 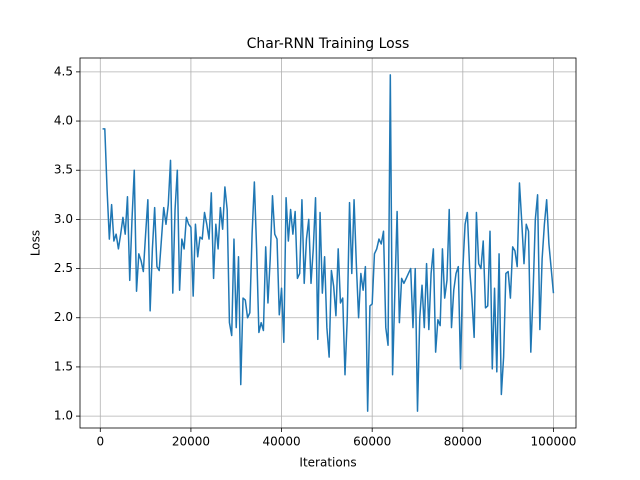 What do you see at coordinates (63, 170) in the screenshot?
I see `y-tick-label: 3.5` at bounding box center [63, 170].